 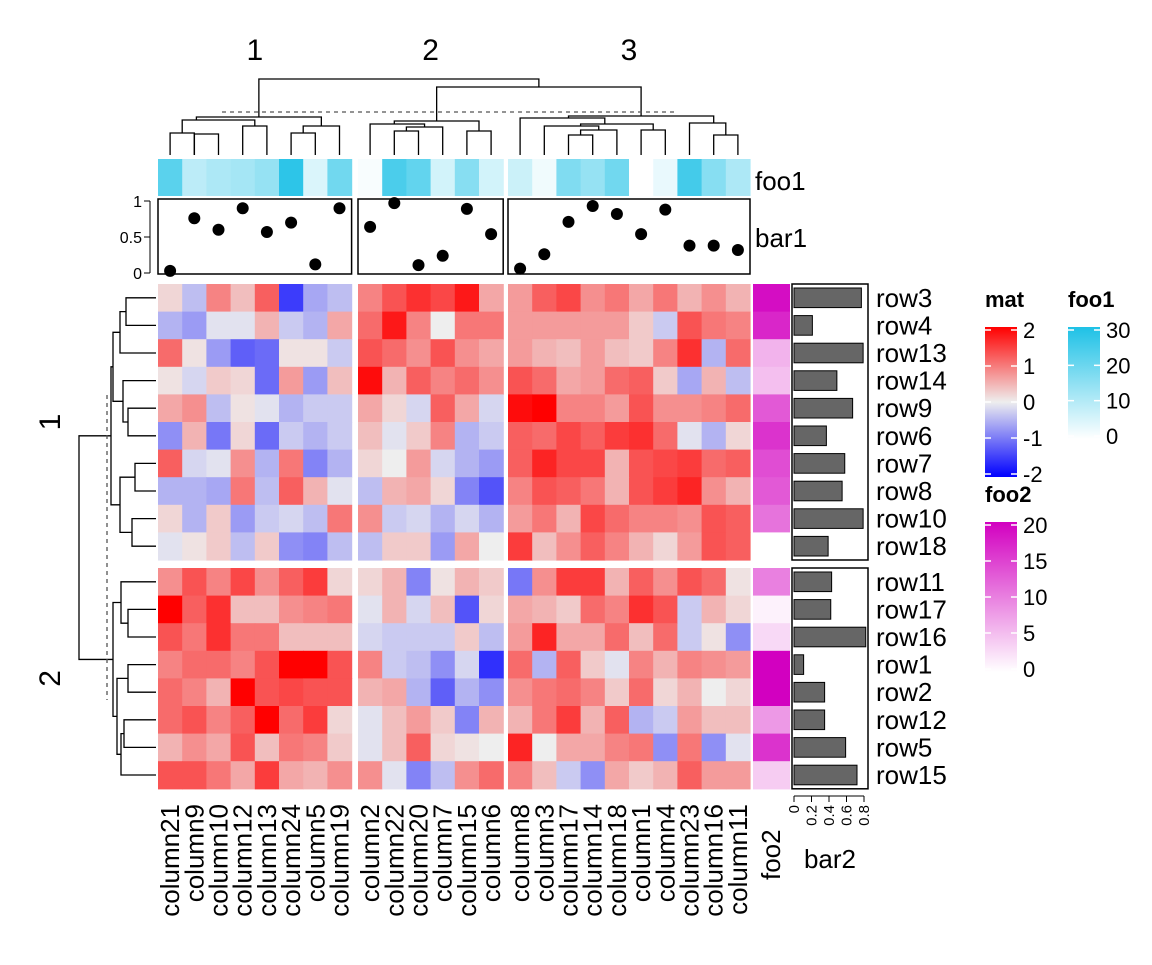 I want to click on row-name: row11, so click(x=910, y=582).